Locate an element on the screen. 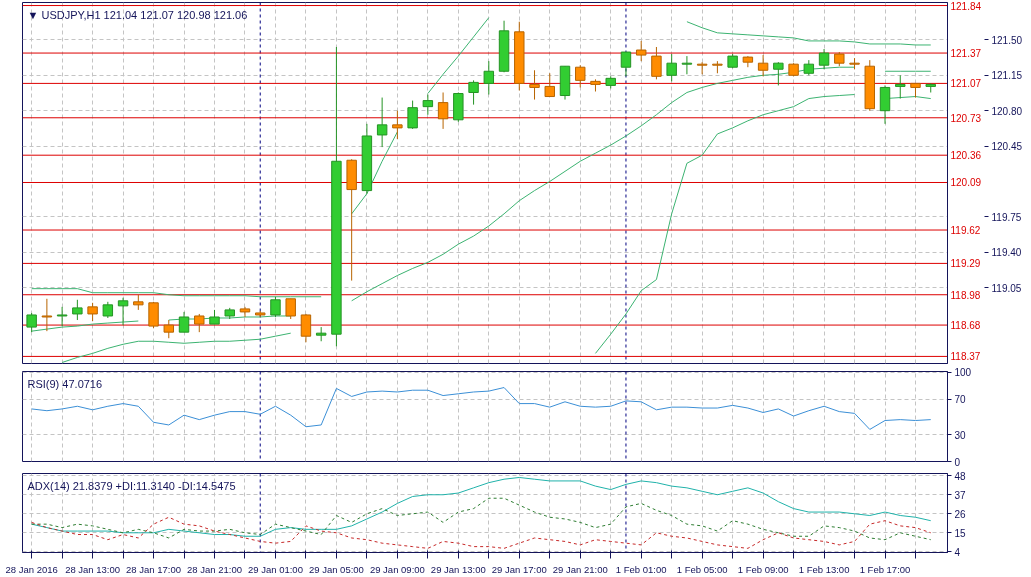 Image resolution: width=1031 pixels, height=577 pixels. ref-line-label: 120.09 is located at coordinates (966, 183).